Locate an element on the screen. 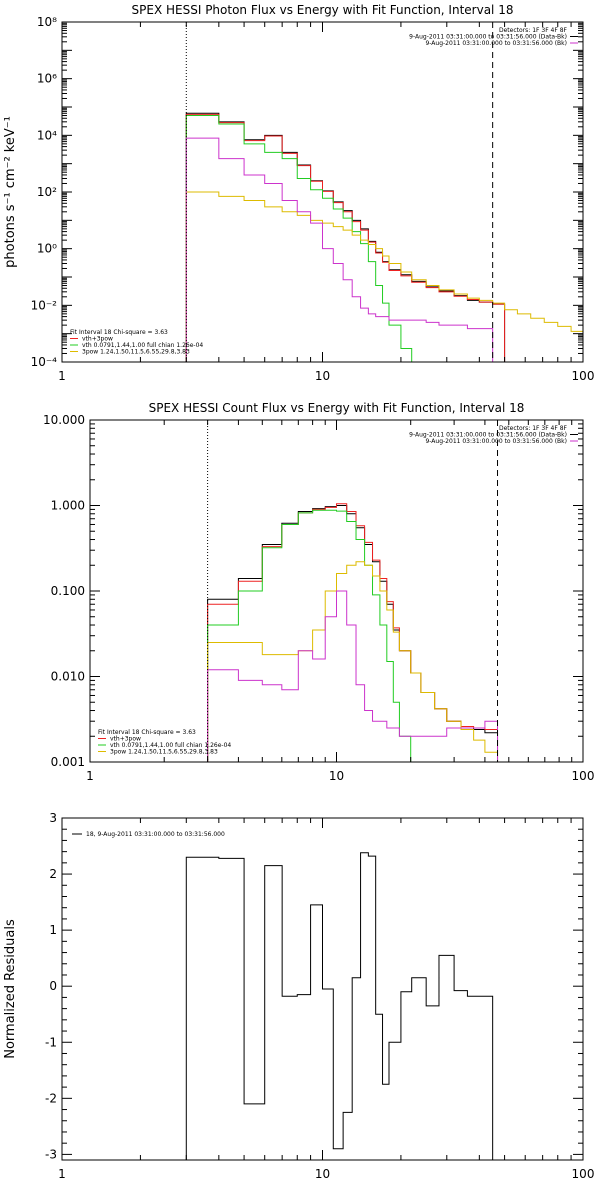  y-tick-label: 10² is located at coordinates (47, 192).